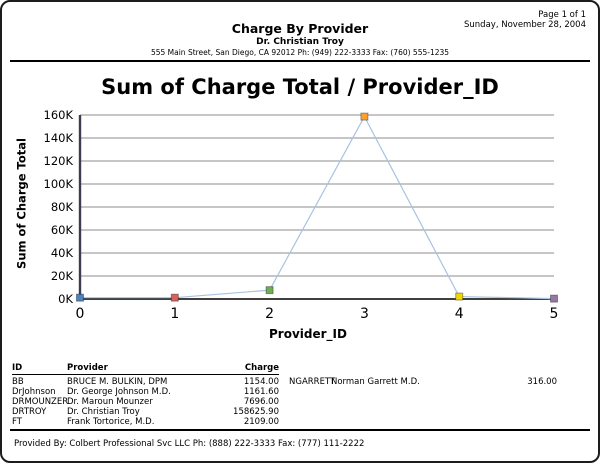 The height and width of the screenshot is (463, 600). I want to click on row-charge: 1154.00, so click(261, 382).